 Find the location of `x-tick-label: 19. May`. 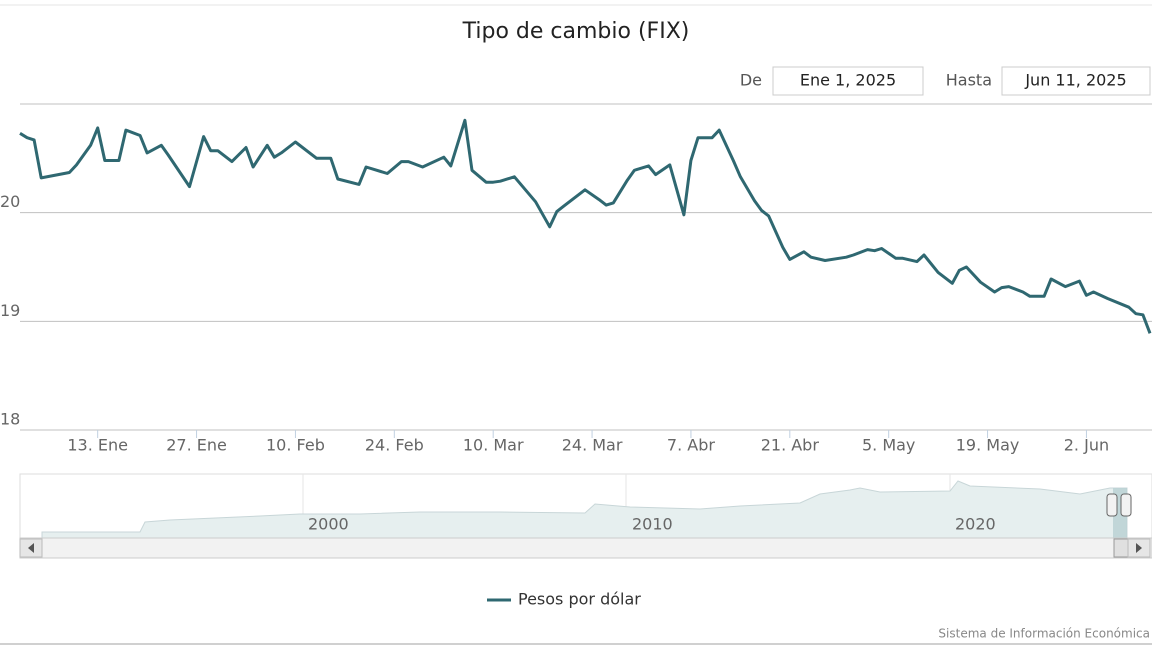

x-tick-label: 19. May is located at coordinates (988, 445).